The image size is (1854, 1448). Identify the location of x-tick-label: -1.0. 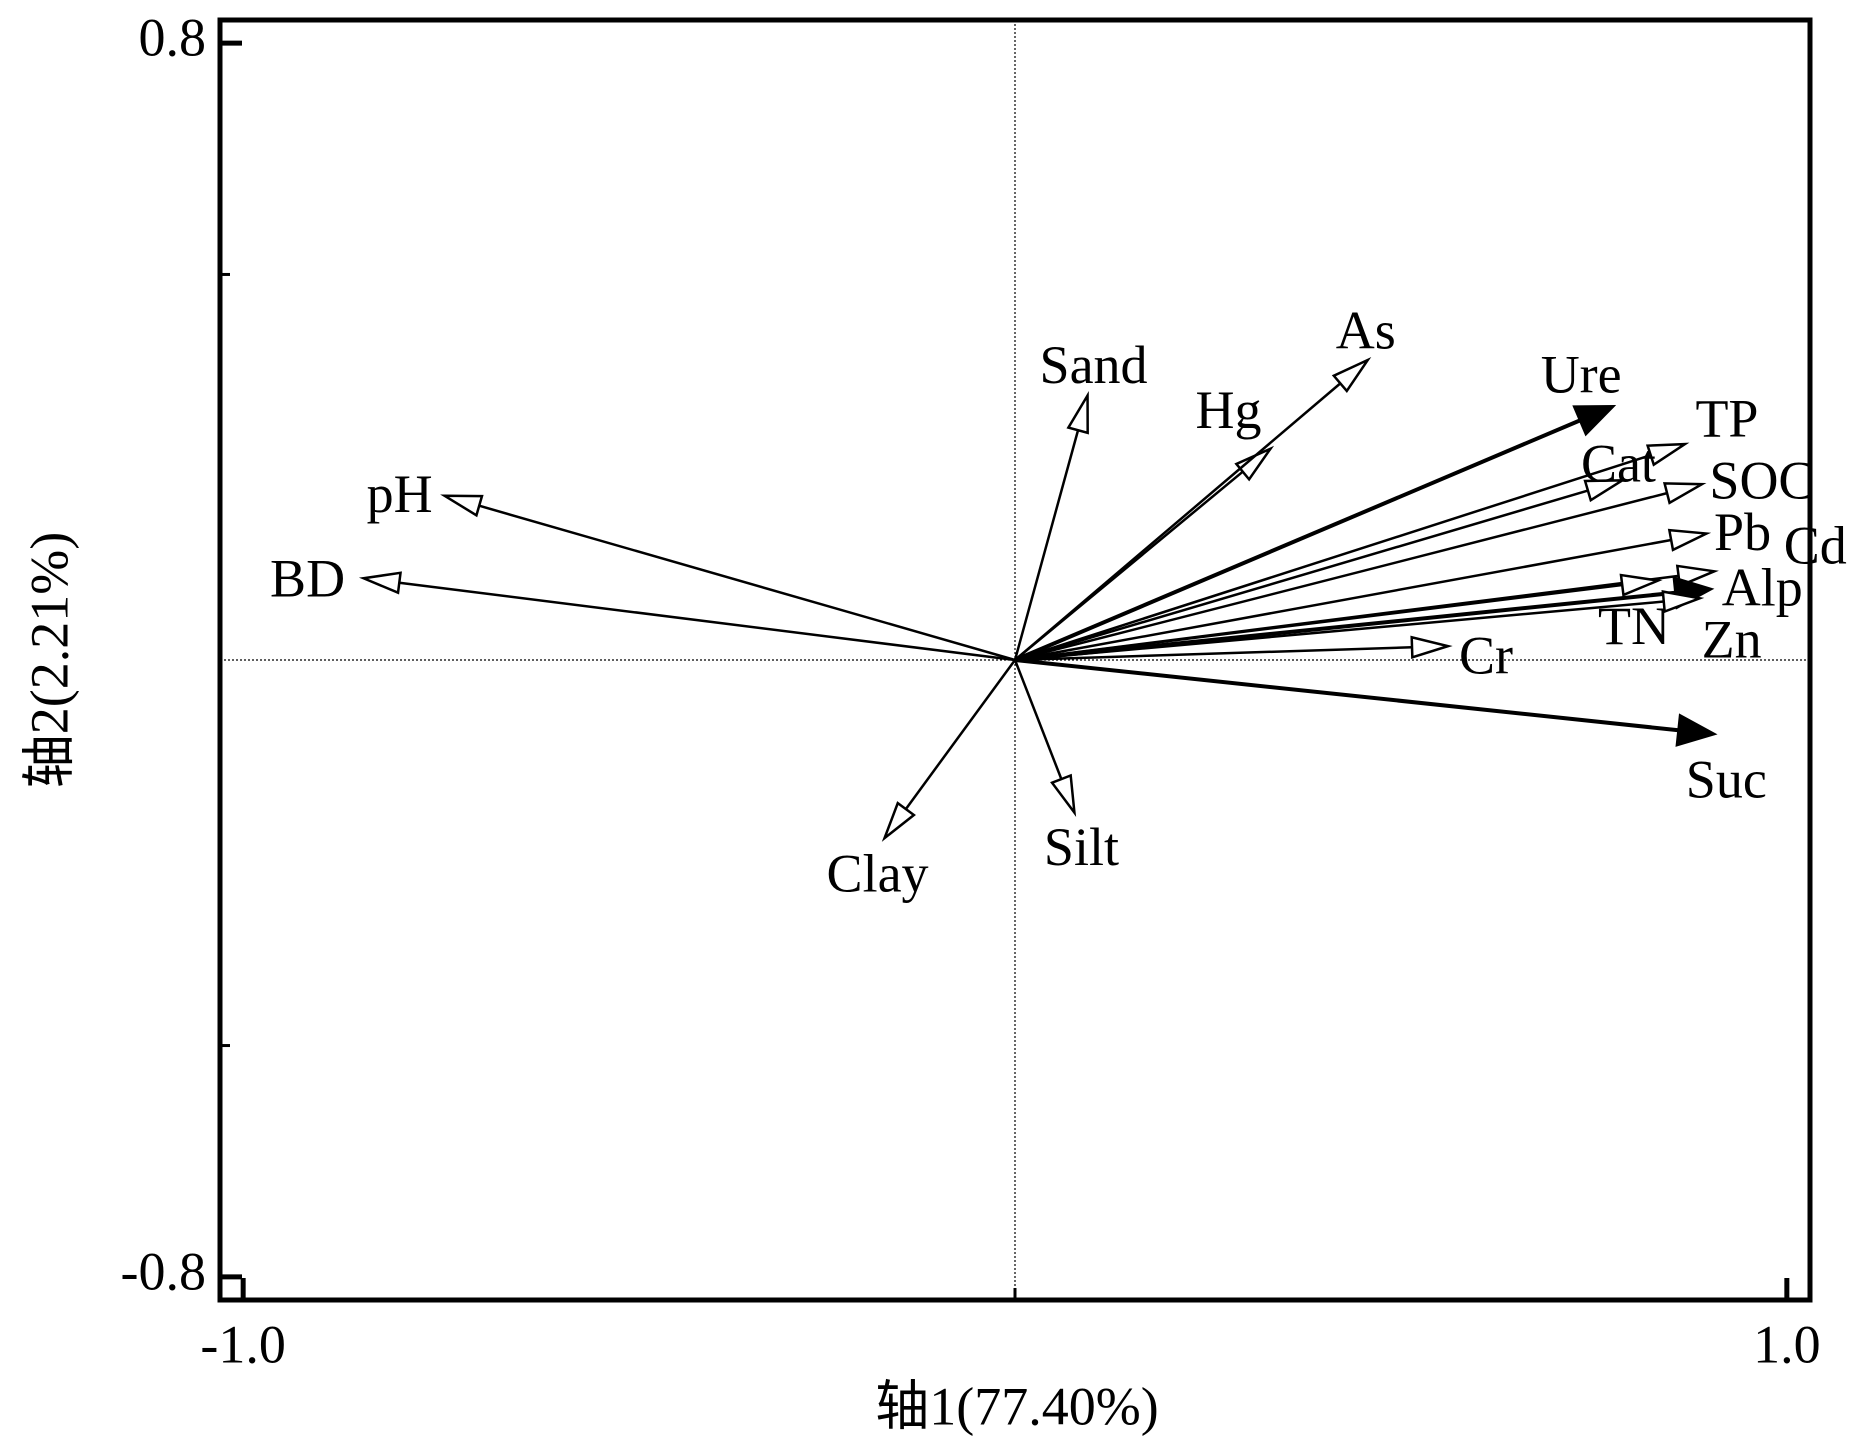
(242, 1344).